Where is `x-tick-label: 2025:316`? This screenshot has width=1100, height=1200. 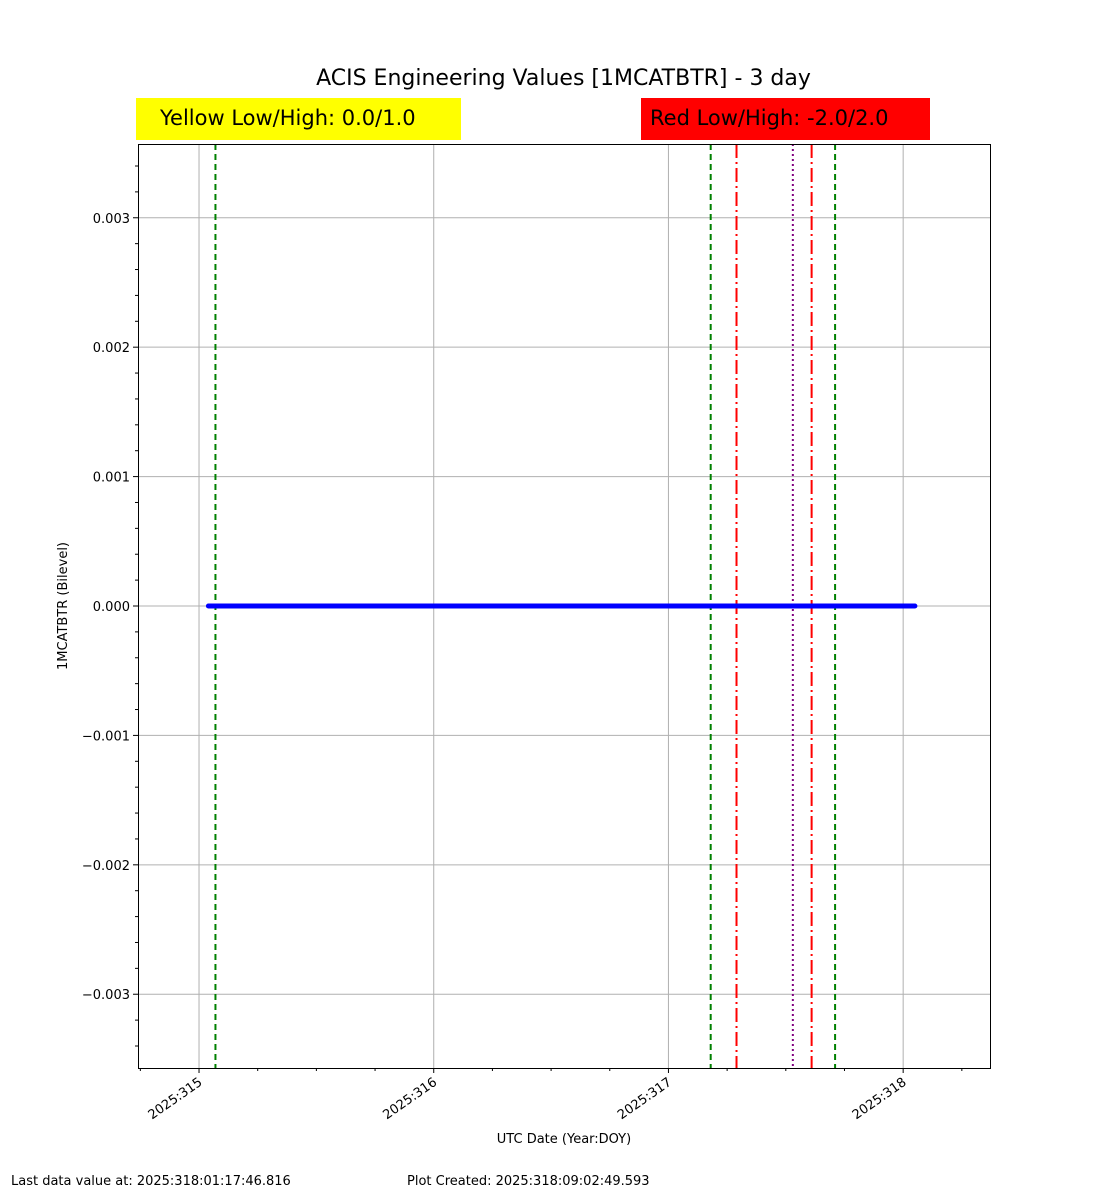 x-tick-label: 2025:316 is located at coordinates (410, 1099).